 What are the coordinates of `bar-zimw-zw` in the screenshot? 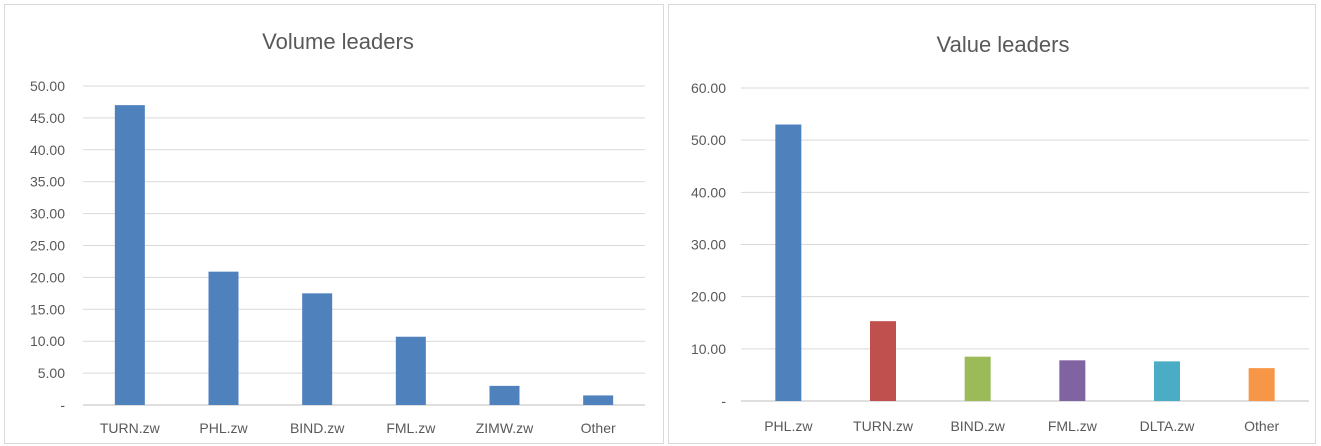 It's located at (505, 395).